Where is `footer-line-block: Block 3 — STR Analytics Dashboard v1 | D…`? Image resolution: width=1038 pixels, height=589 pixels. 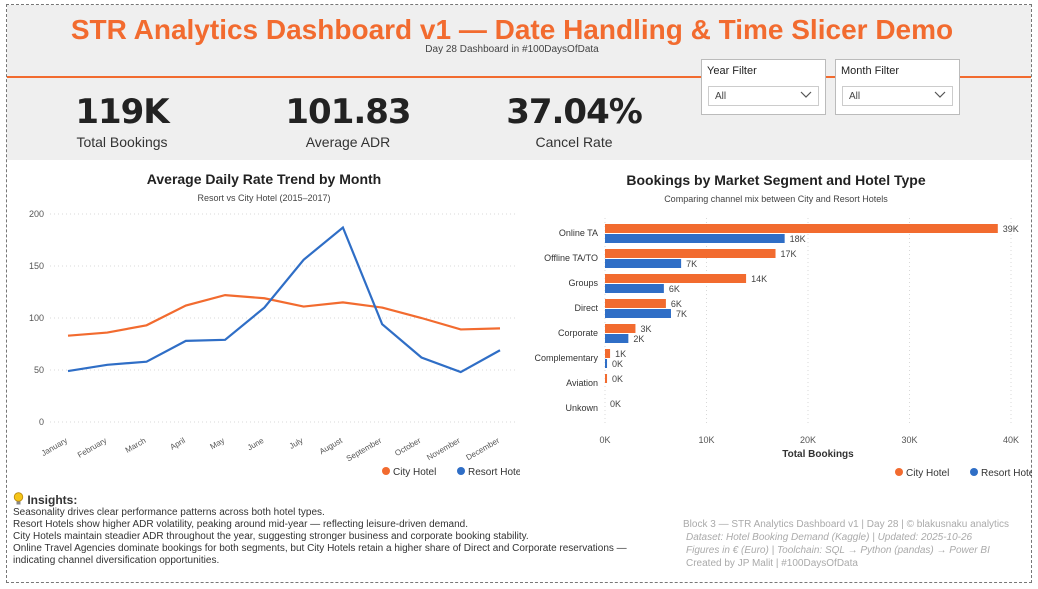
footer-line-block: Block 3 — STR Analytics Dashboard v1 | D… is located at coordinates (846, 524).